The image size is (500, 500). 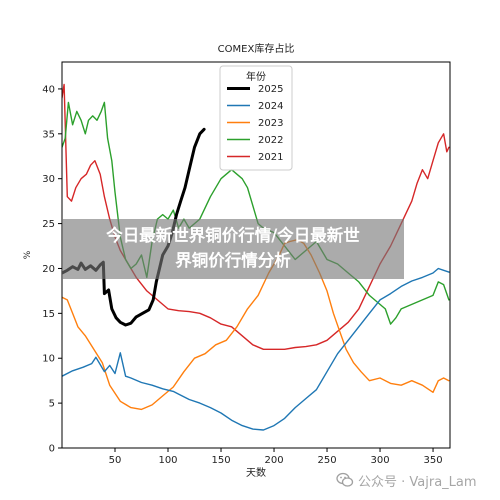 I want to click on y-tick-label: 10, so click(x=48, y=359).